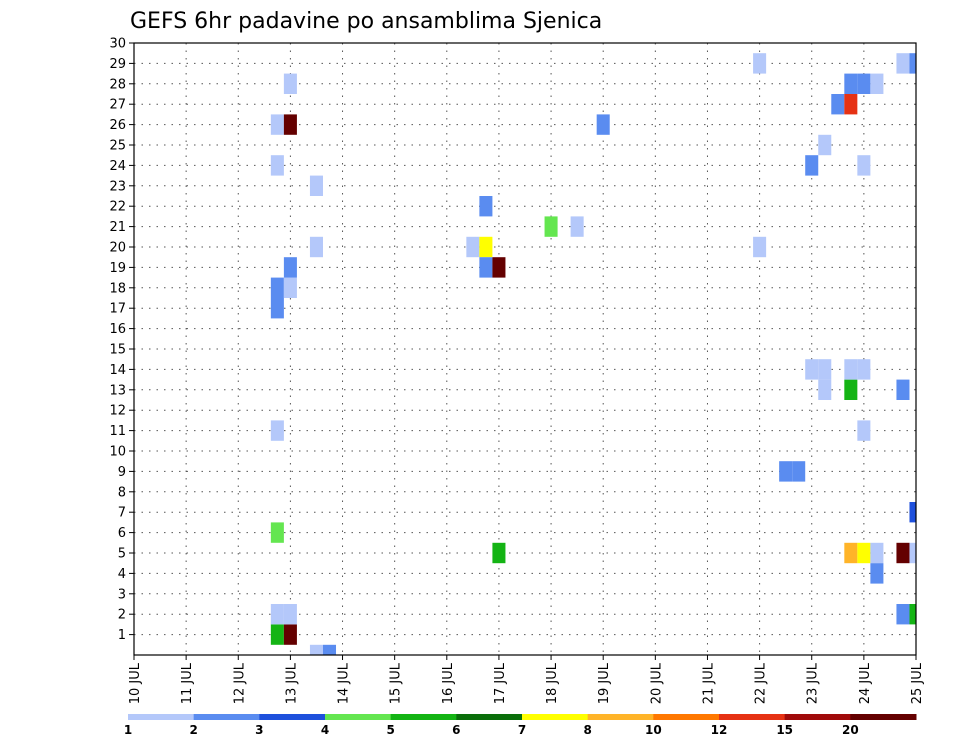 This screenshot has height=742, width=960. What do you see at coordinates (291, 683) in the screenshot?
I see `x-tick-label: 13 JUL` at bounding box center [291, 683].